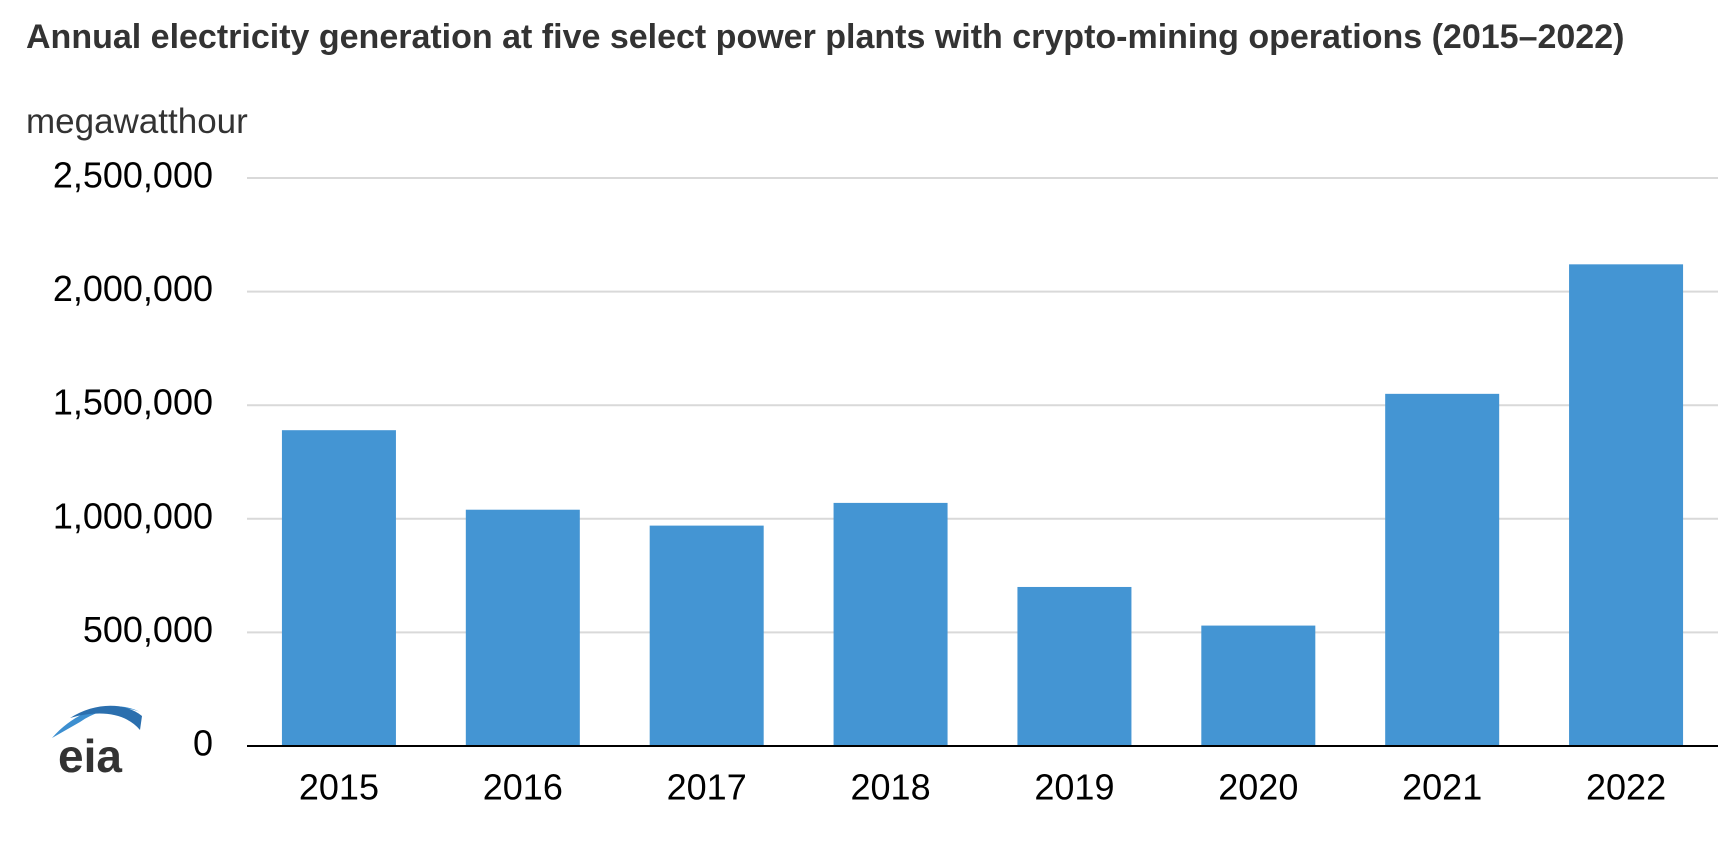 The height and width of the screenshot is (844, 1728). Describe the element at coordinates (1442, 787) in the screenshot. I see `x-tick-label: 2021` at that location.